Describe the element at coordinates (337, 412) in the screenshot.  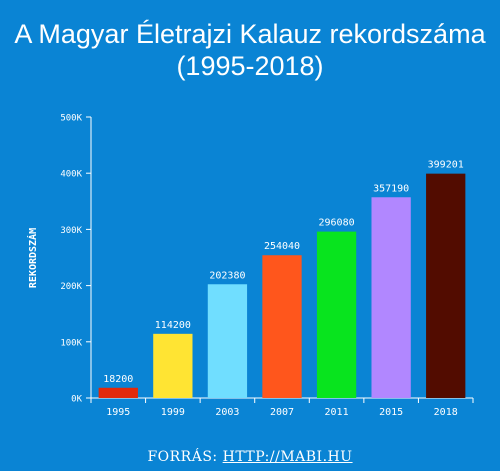
I see `x-tick-label-2011: 2011` at that location.